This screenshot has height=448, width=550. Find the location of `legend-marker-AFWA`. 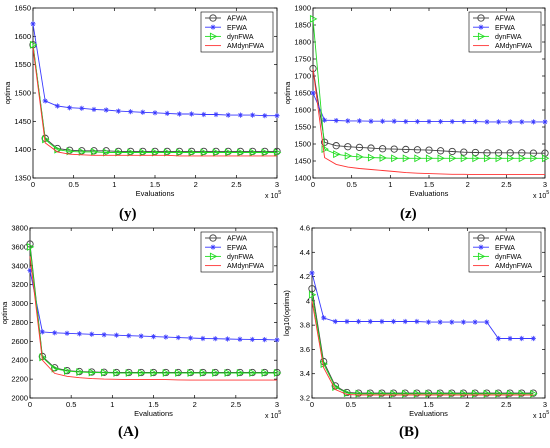

legend-marker-AFWA is located at coordinates (213, 18).